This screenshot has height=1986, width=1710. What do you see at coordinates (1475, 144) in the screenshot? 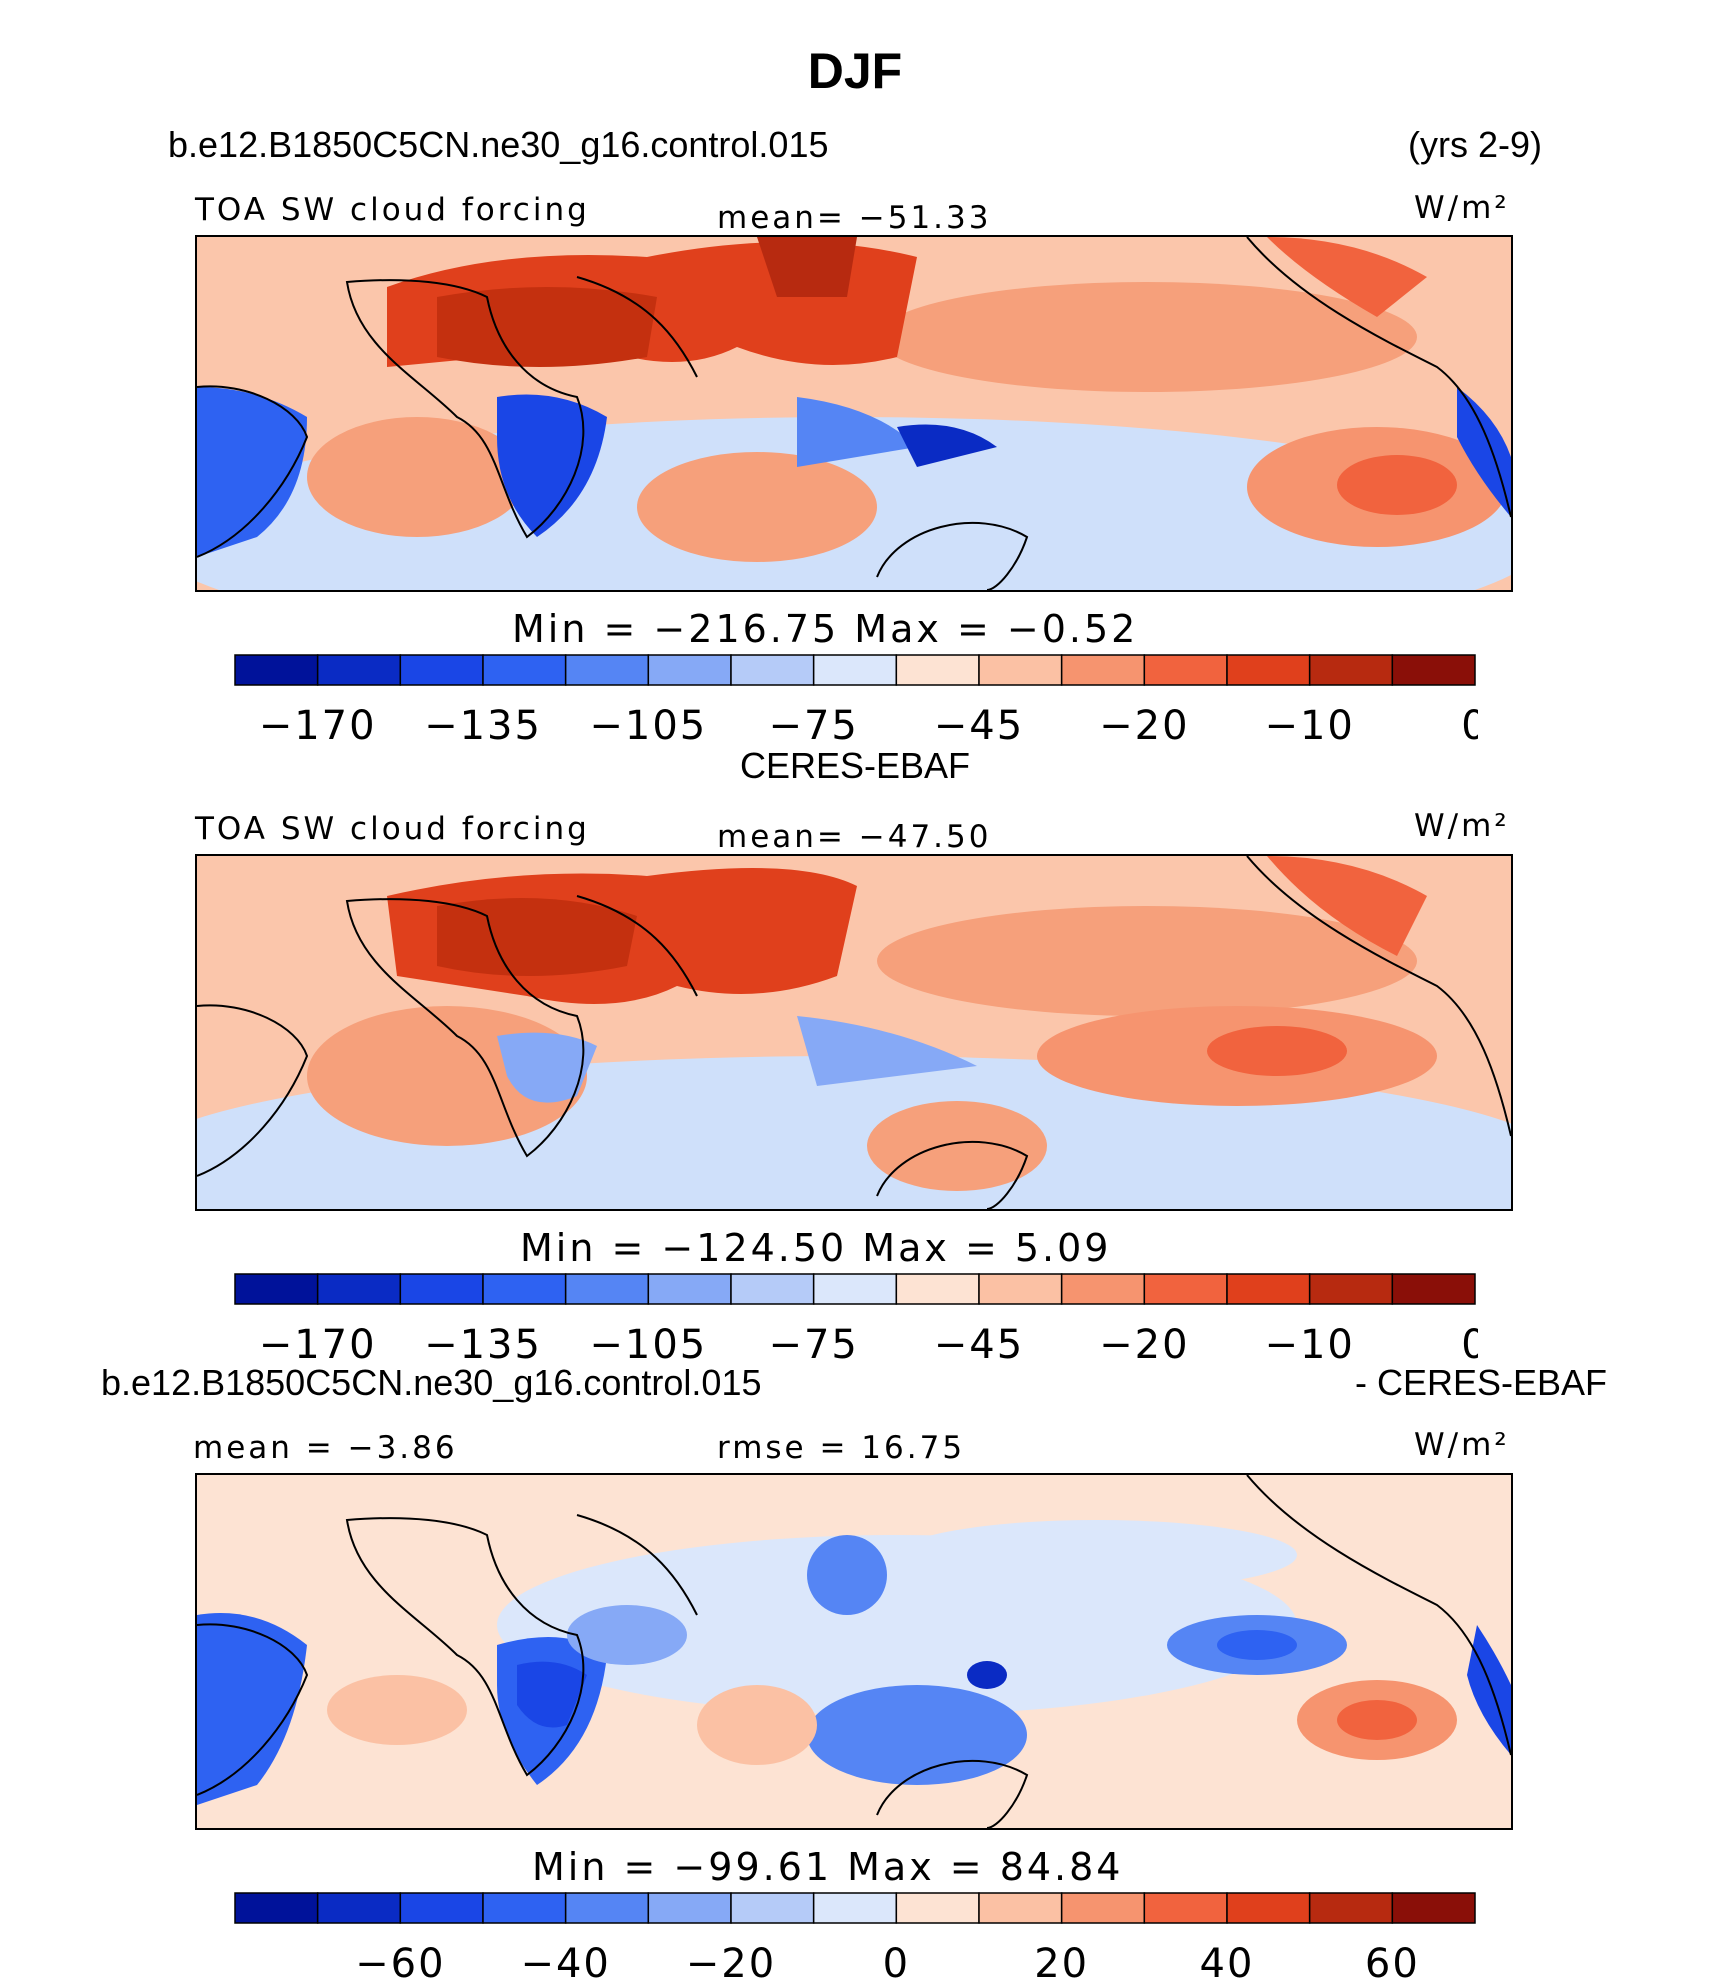
I see `years-label: (yrs 2-9)` at bounding box center [1475, 144].